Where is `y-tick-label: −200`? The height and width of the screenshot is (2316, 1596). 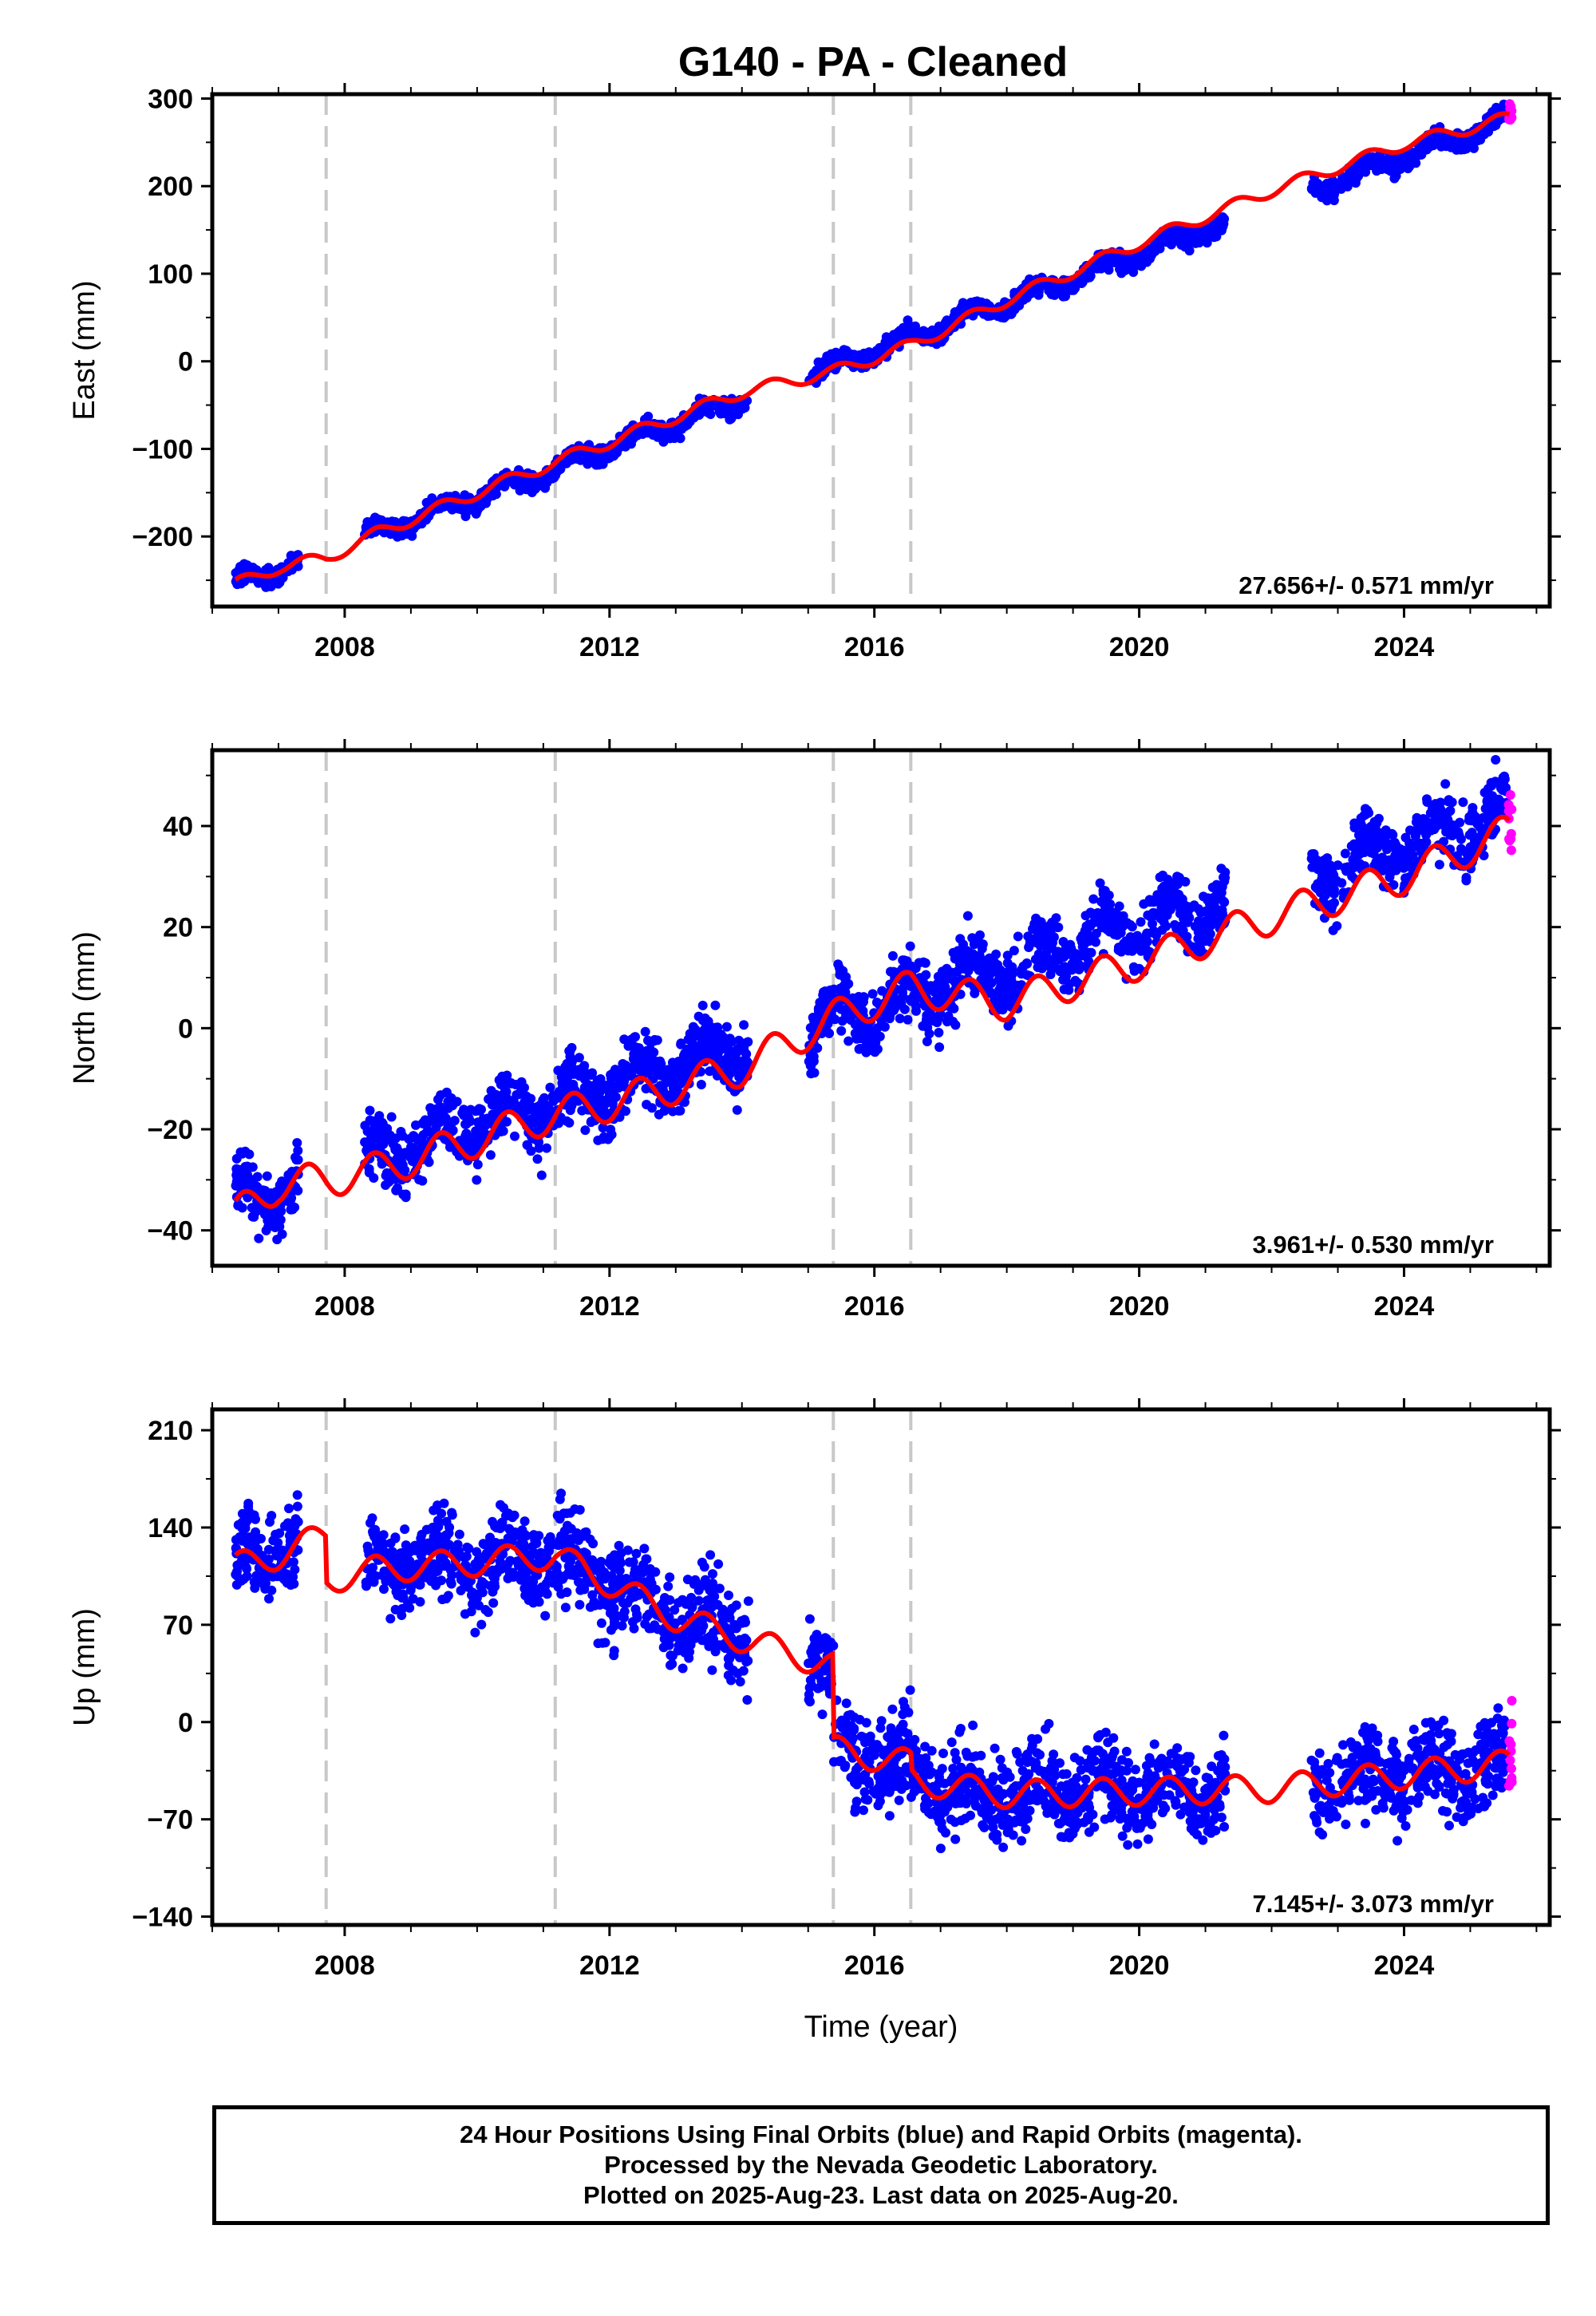 y-tick-label: −200 is located at coordinates (162, 537).